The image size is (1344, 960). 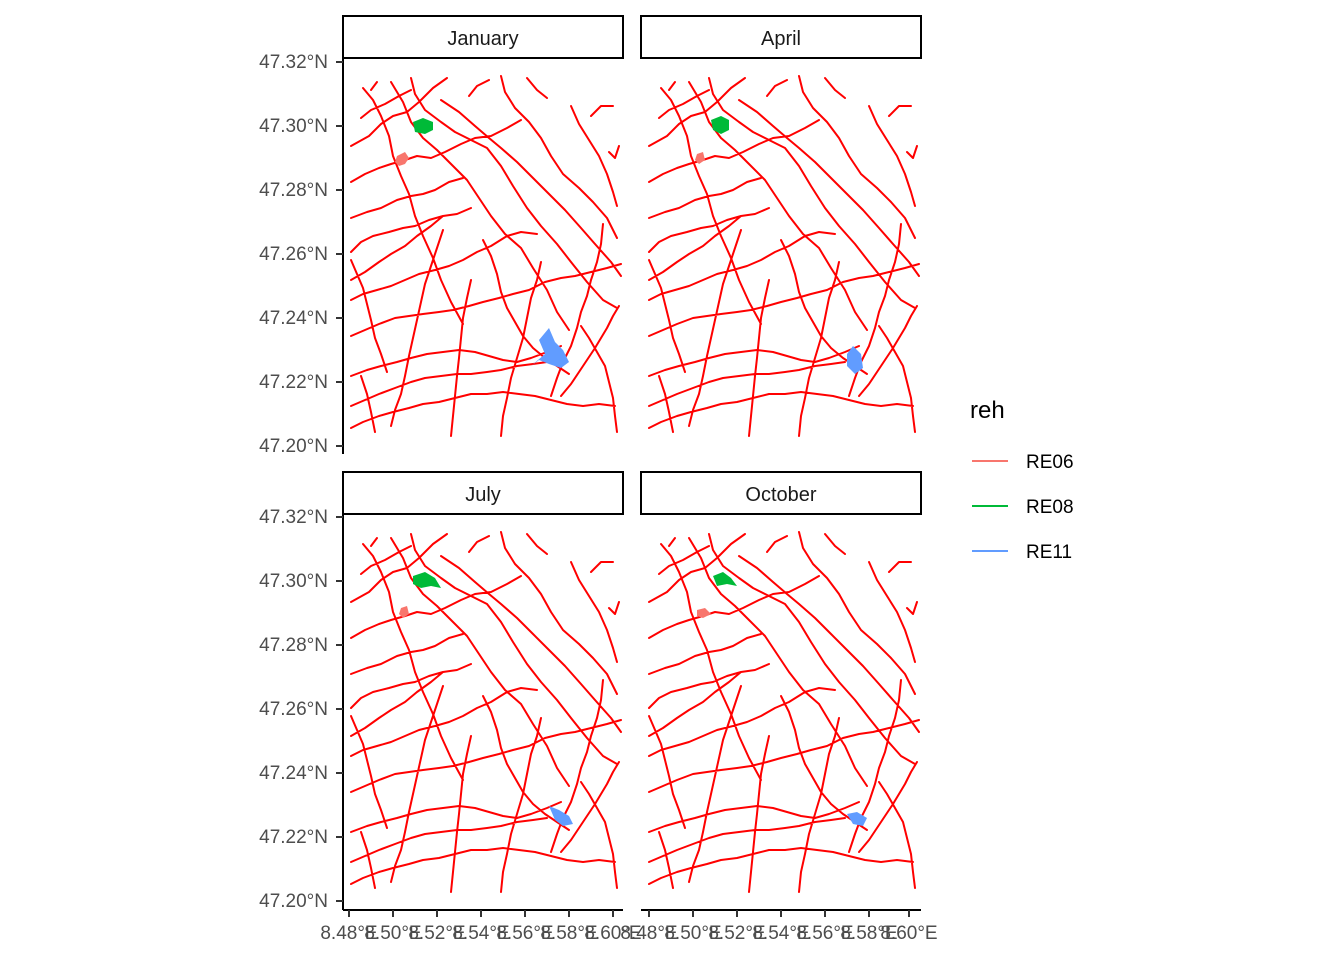 I want to click on strip-july: July, so click(x=483, y=493).